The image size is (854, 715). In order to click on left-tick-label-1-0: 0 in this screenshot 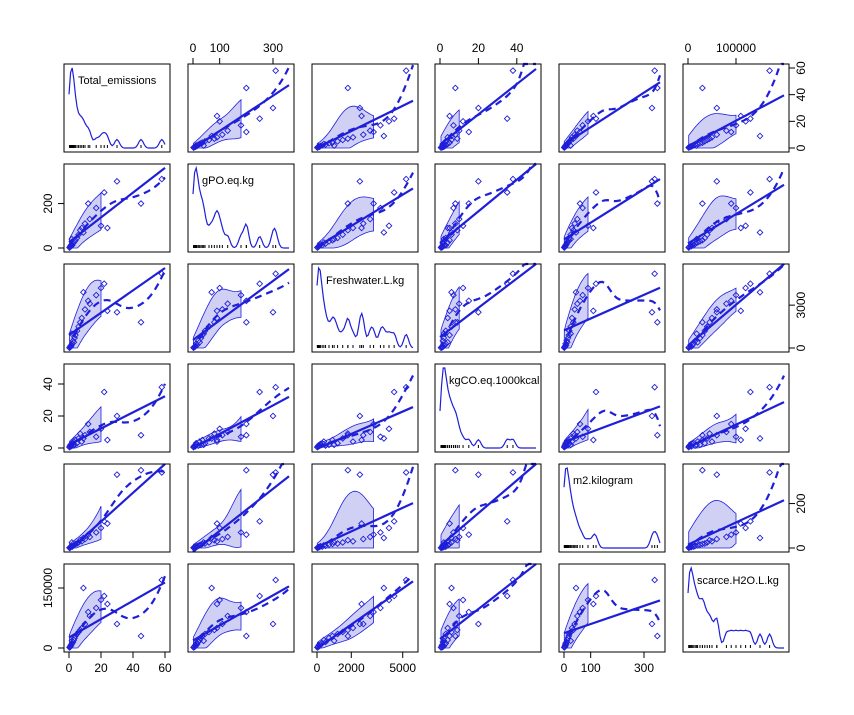, I will do `click(48, 447)`.